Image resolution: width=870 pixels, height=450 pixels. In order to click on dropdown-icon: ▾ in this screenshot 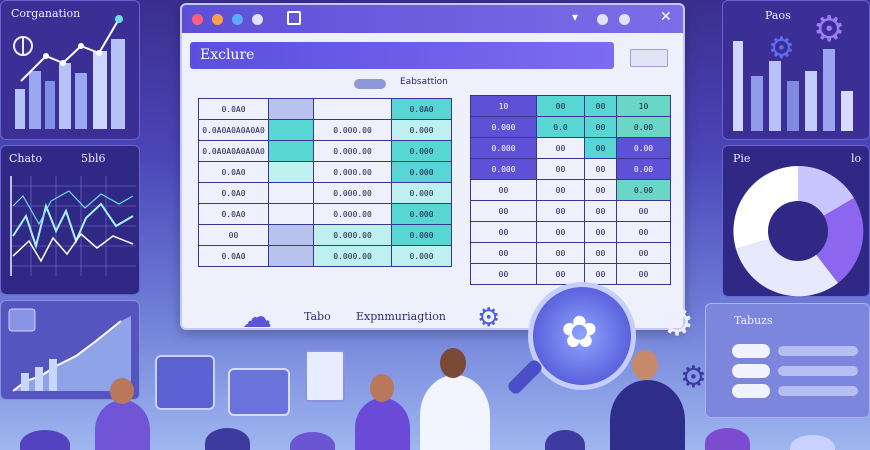, I will do `click(575, 17)`.